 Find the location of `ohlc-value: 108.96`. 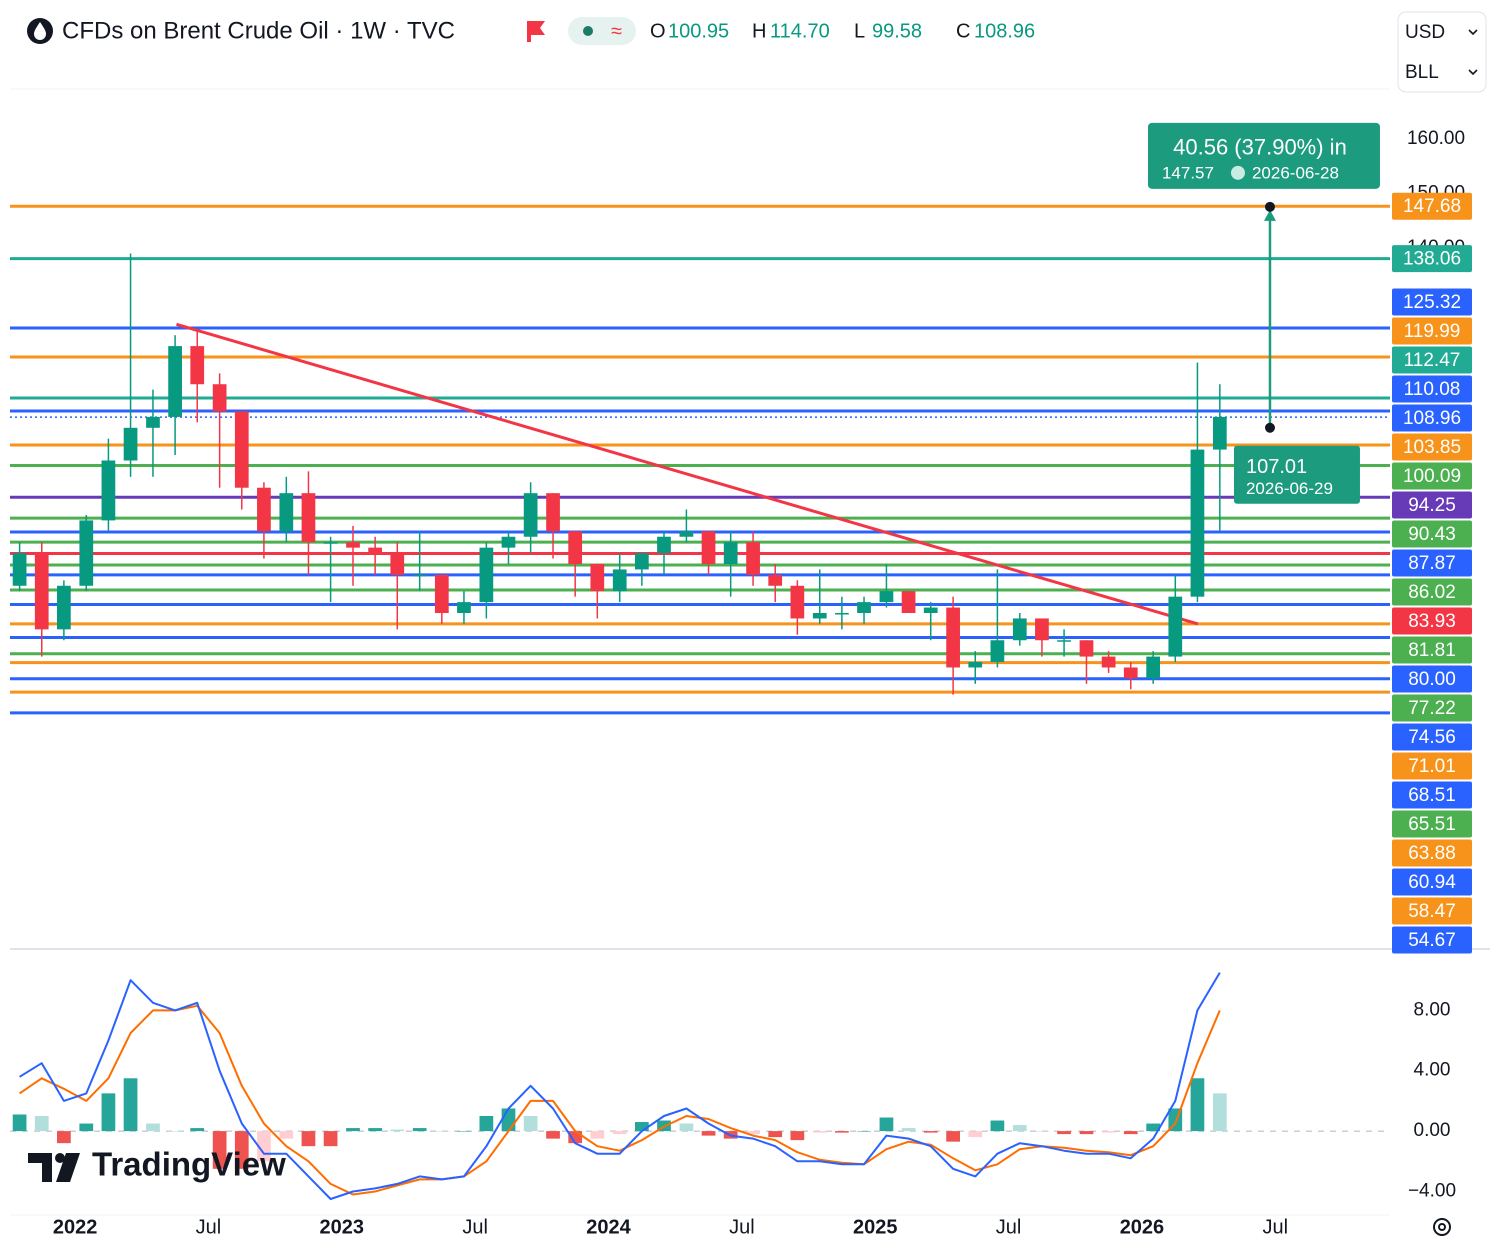

ohlc-value: 108.96 is located at coordinates (1004, 31).